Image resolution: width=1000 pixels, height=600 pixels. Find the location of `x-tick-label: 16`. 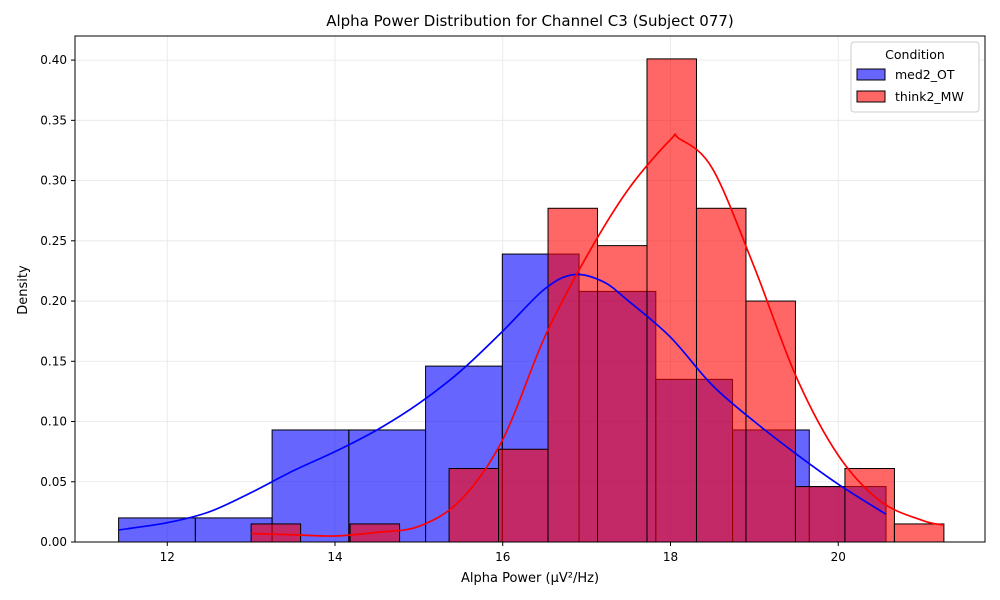

x-tick-label: 16 is located at coordinates (502, 557).